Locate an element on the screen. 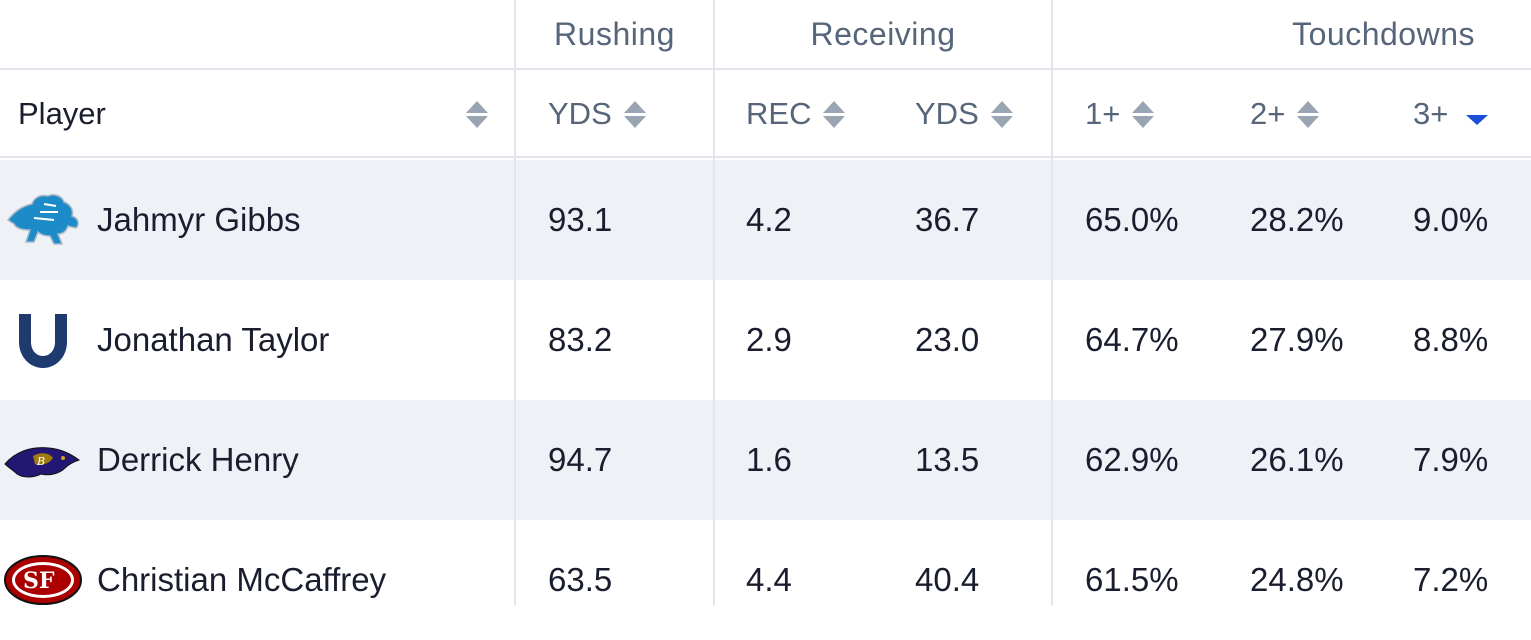 Image resolution: width=1531 pixels, height=640 pixels. column-header-td1: 1+ is located at coordinates (1120, 114).